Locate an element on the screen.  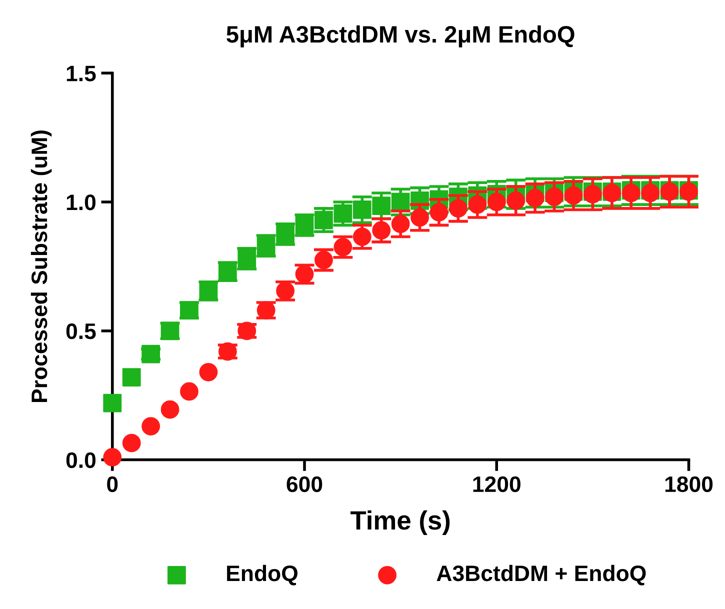
x-tick-label: 1200 is located at coordinates (496, 484).